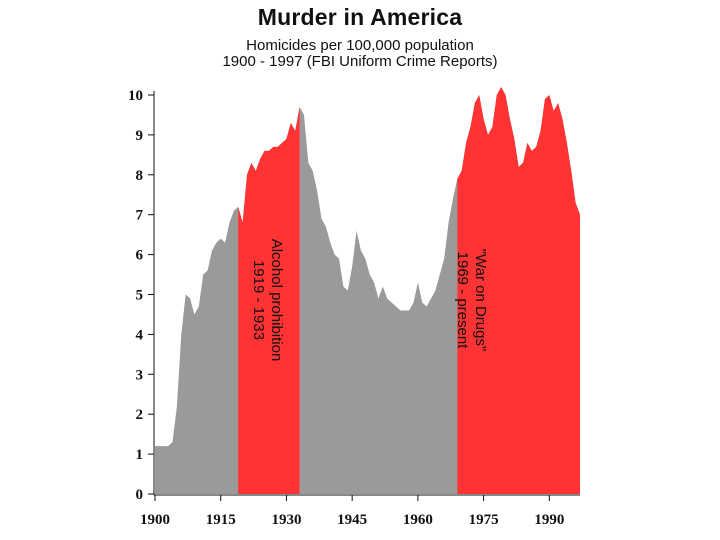 This screenshot has width=720, height=540. I want to click on y-tick-label-5: 5, so click(140, 296).